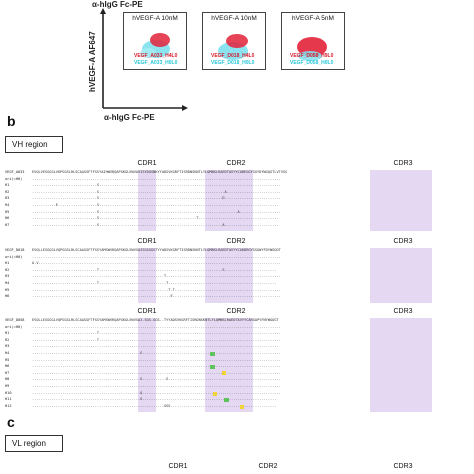 Image resolution: width=474 pixels, height=474 pixels. I want to click on red-population-label: VEGF_D058_H9L0, so click(312, 56).